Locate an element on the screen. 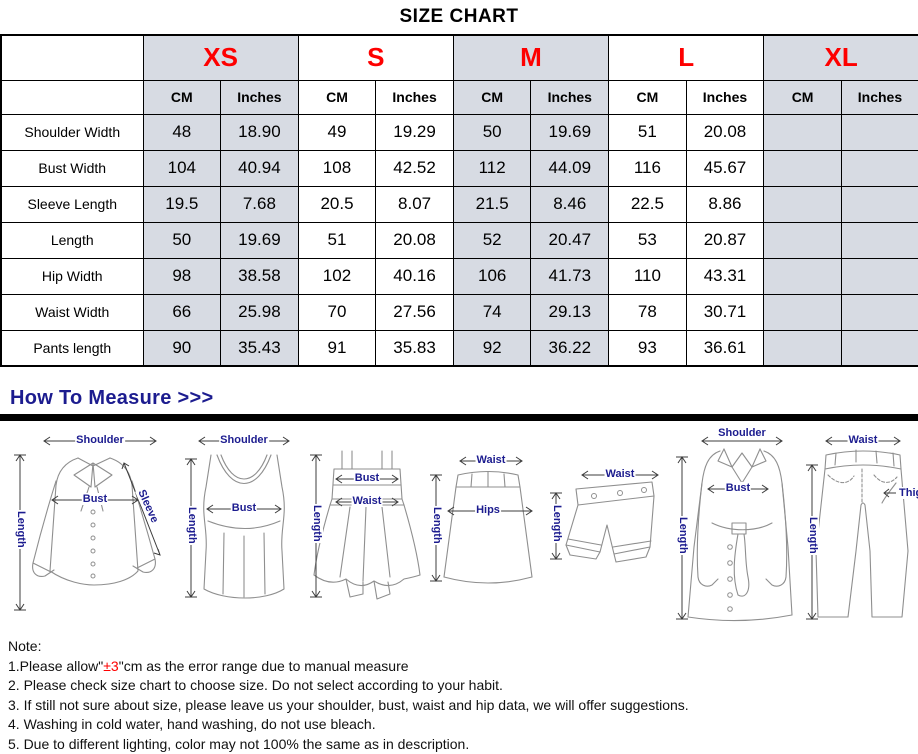 The height and width of the screenshot is (754, 918). value-cell: 116 is located at coordinates (648, 168).